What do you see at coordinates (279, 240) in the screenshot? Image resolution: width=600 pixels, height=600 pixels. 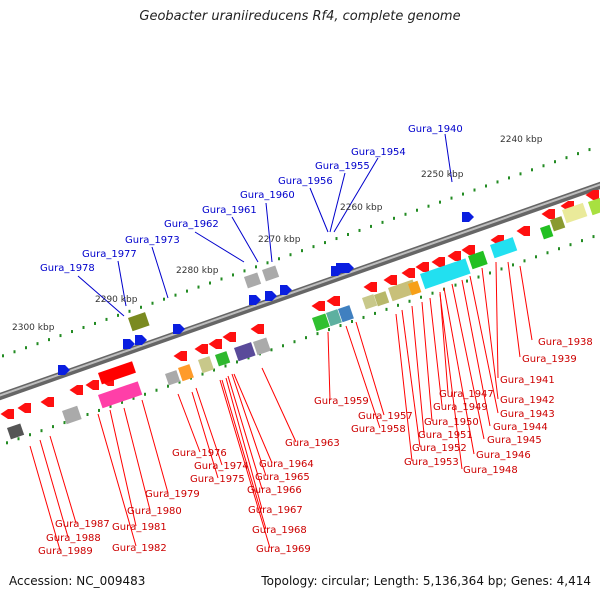 I see `scale-label: 2270 kbp` at bounding box center [279, 240].